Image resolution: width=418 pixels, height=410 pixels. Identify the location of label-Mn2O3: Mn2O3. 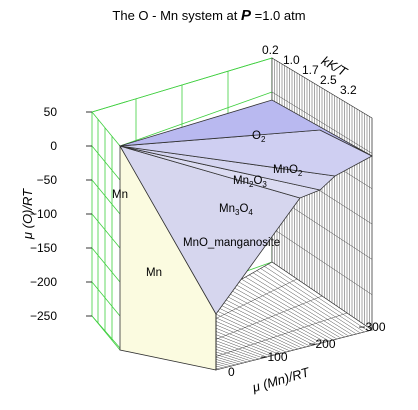
(250, 182).